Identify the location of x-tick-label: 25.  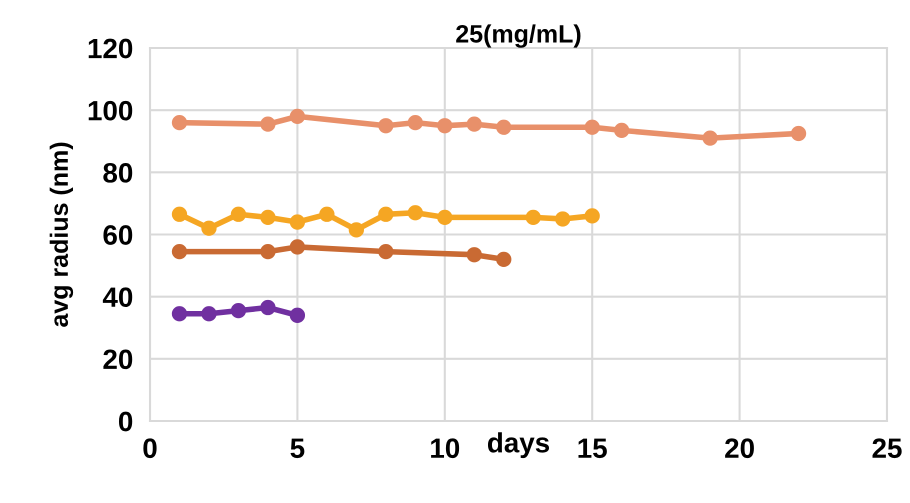
(887, 448).